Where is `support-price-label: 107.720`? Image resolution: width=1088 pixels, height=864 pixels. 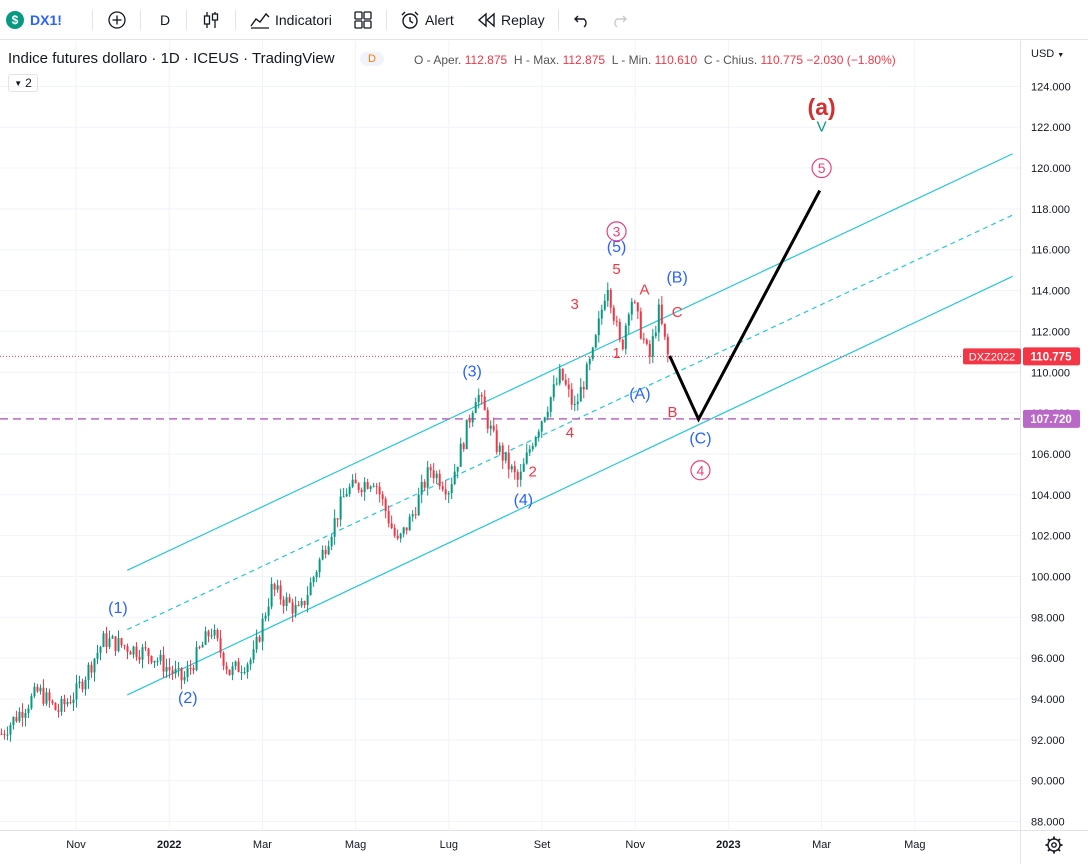 support-price-label: 107.720 is located at coordinates (1051, 420).